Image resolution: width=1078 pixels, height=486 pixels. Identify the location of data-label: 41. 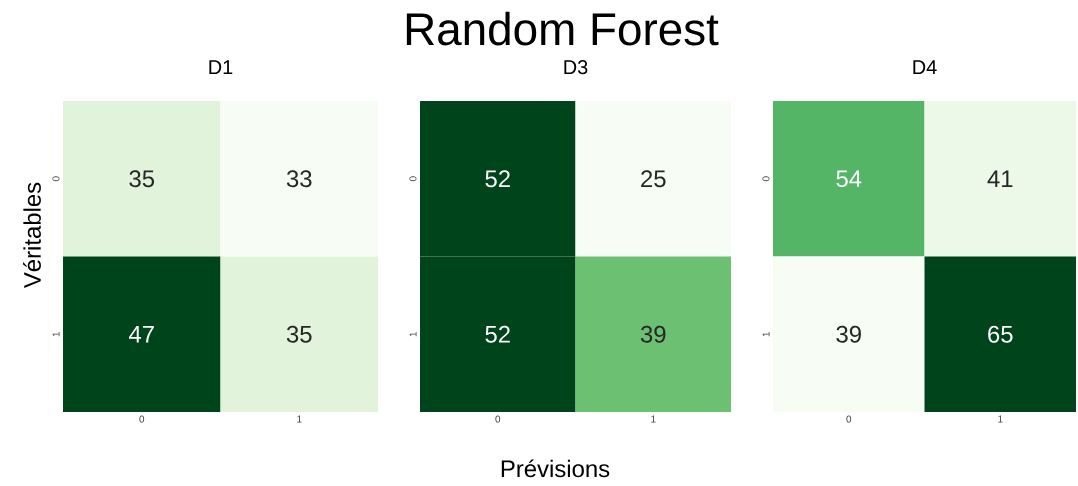
(1000, 178).